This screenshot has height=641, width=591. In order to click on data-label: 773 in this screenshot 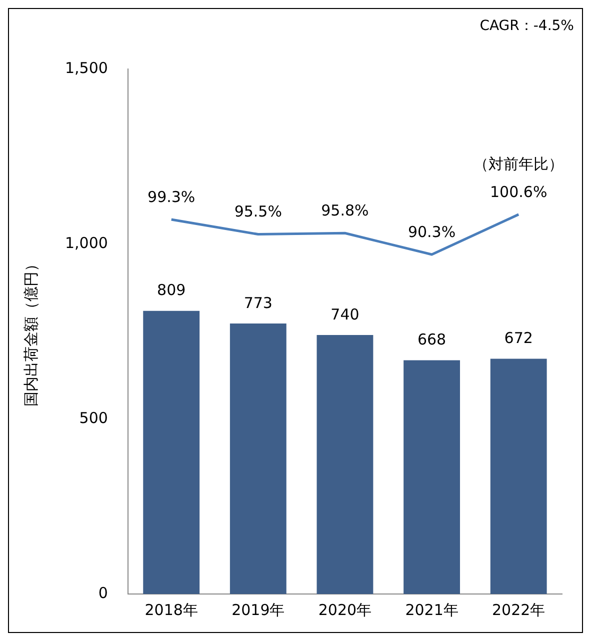, I will do `click(258, 303)`.